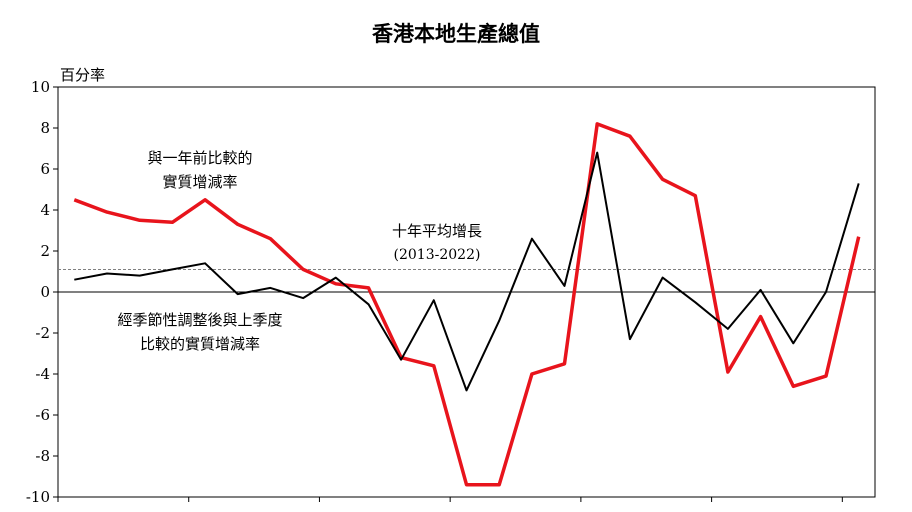 This screenshot has width=912, height=512. Describe the element at coordinates (45, 210) in the screenshot. I see `y-tick-label: 4` at that location.